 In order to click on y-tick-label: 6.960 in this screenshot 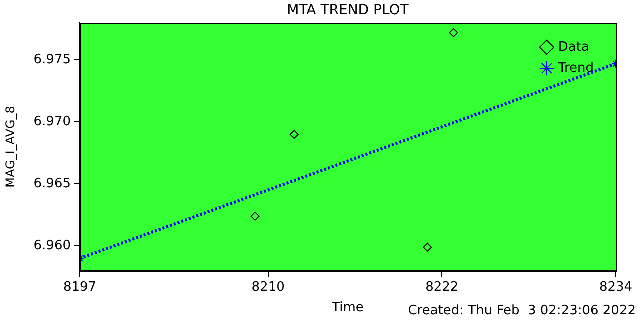, I will do `click(52, 246)`.